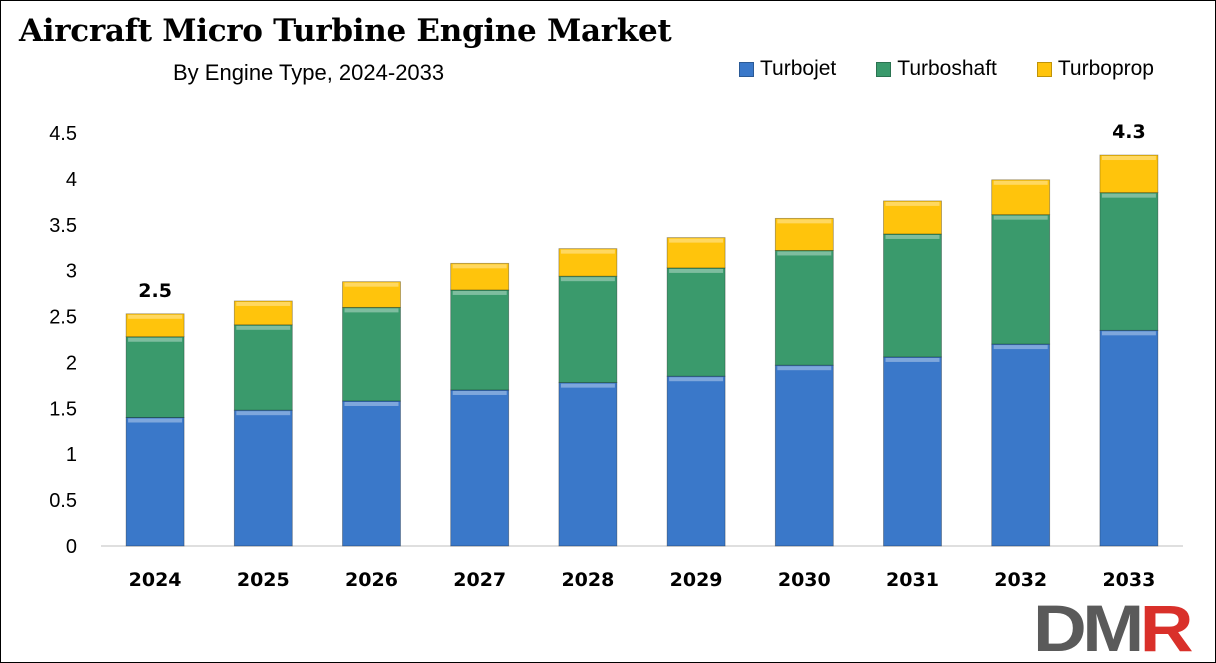  What do you see at coordinates (912, 295) in the screenshot?
I see `bar-turboshaft-2031` at bounding box center [912, 295].